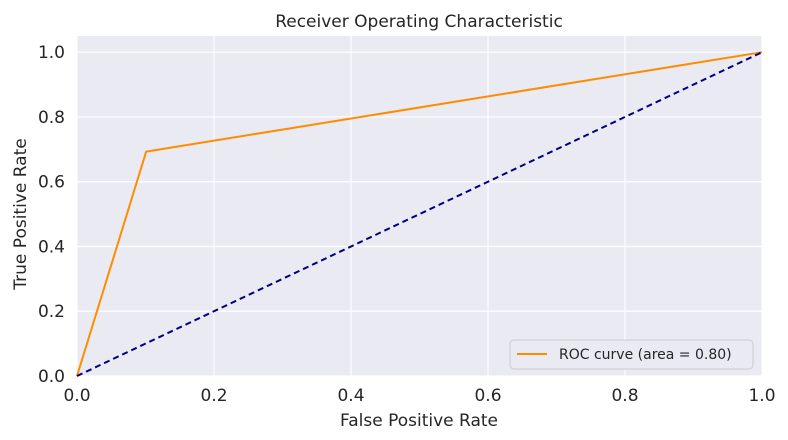  Describe the element at coordinates (51, 183) in the screenshot. I see `y-tick-label: 0.6` at that location.